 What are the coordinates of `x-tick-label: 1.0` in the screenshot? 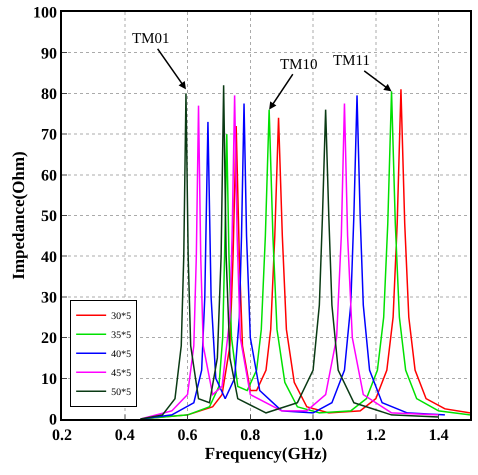 It's located at (313, 435).